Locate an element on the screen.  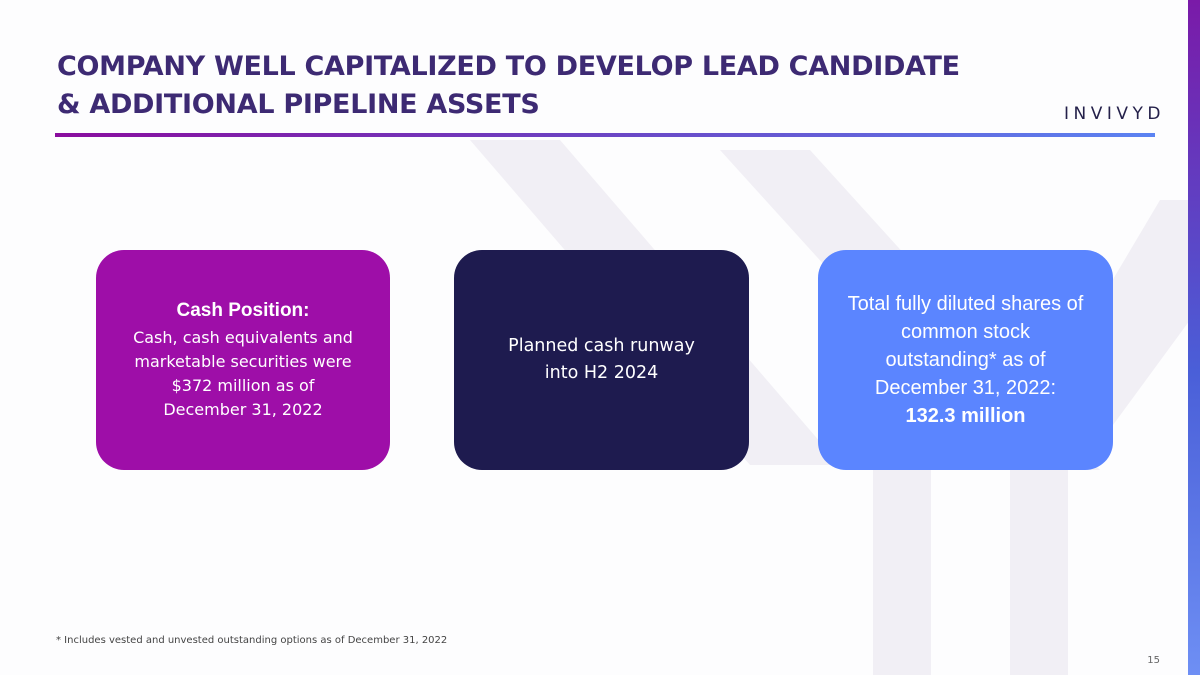
title-line-2: & ADDITIONAL PIPELINE ASSETS is located at coordinates (298, 104).